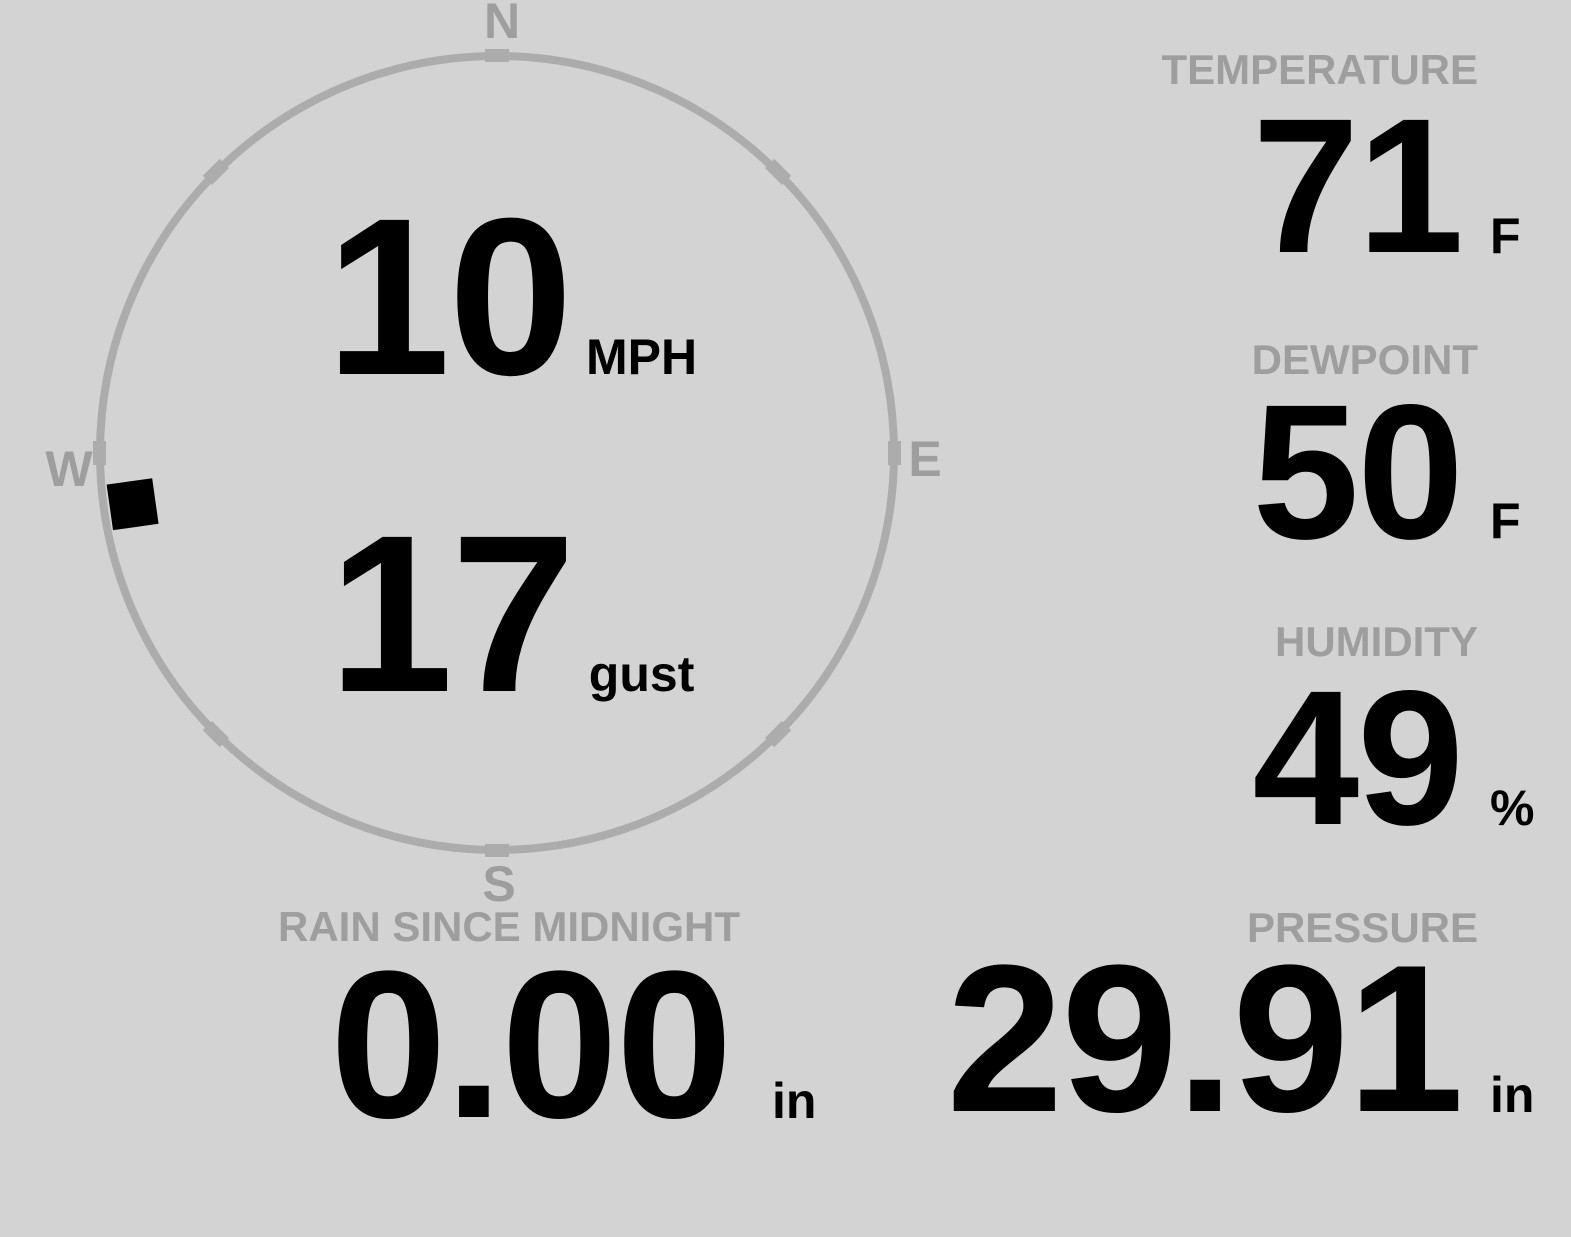 The height and width of the screenshot is (1237, 1571). I want to click on compass-tick-se, so click(778, 734).